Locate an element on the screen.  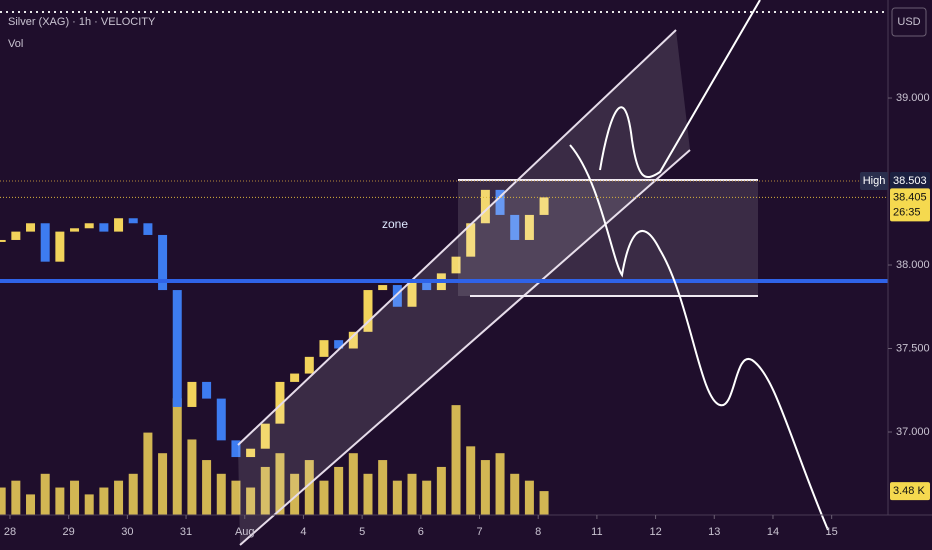
x-tick-label: 11 is located at coordinates (596, 532).